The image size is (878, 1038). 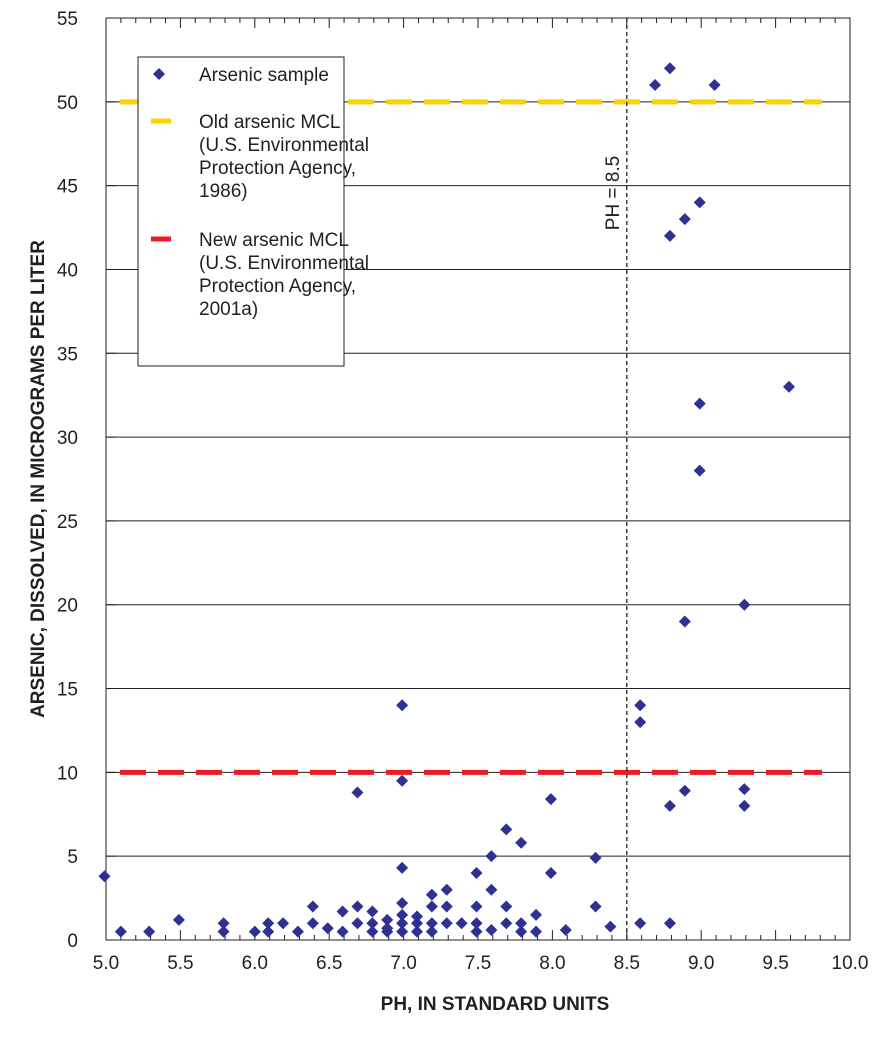 I want to click on y-tick-label: 45, so click(x=67, y=187).